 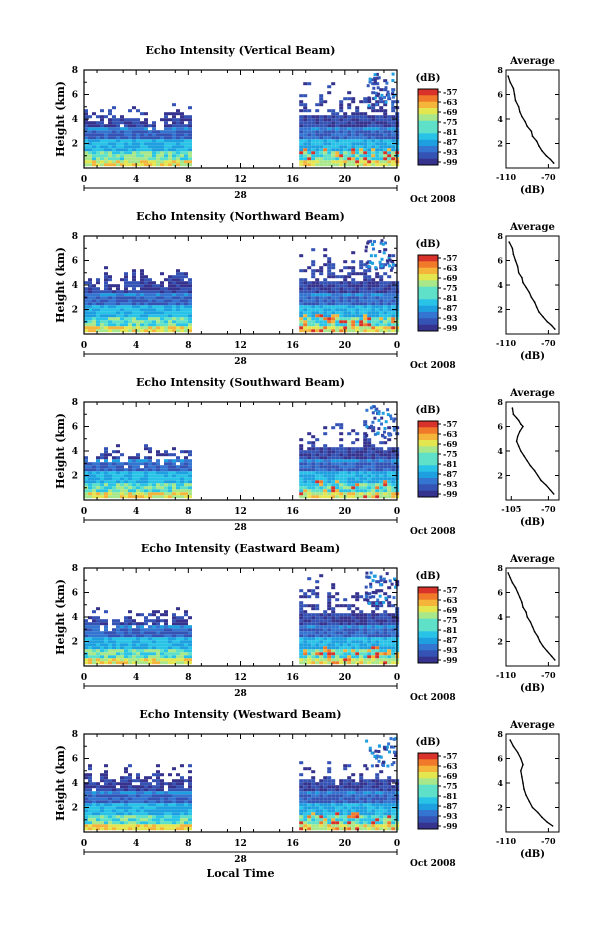 I want to click on colorbar-swatch, so click(x=428, y=155).